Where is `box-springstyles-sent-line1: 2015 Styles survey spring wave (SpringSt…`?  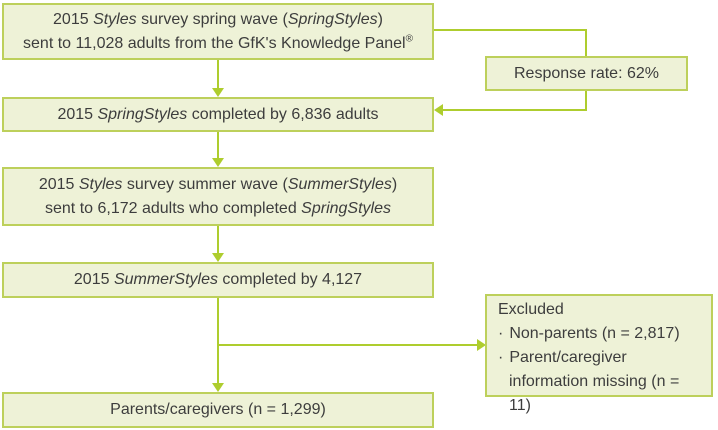
box-springstyles-sent-line1: 2015 Styles survey spring wave (SpringSt… is located at coordinates (218, 19).